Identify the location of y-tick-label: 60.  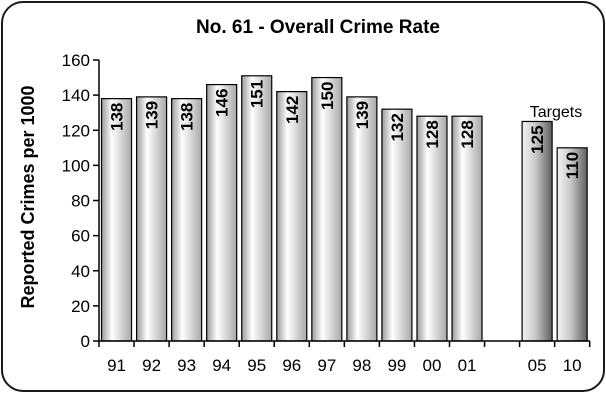
(80, 236).